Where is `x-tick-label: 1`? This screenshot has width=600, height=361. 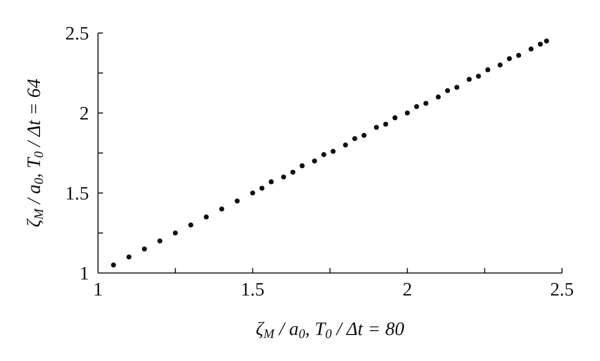
x-tick-label: 1 is located at coordinates (98, 289).